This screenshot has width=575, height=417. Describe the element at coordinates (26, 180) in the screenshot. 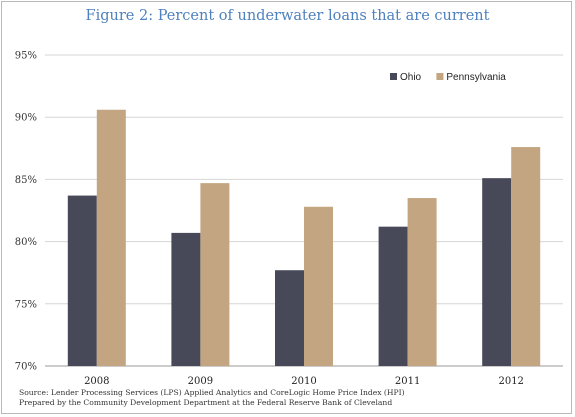

I see `y-tick-label: 85%` at that location.